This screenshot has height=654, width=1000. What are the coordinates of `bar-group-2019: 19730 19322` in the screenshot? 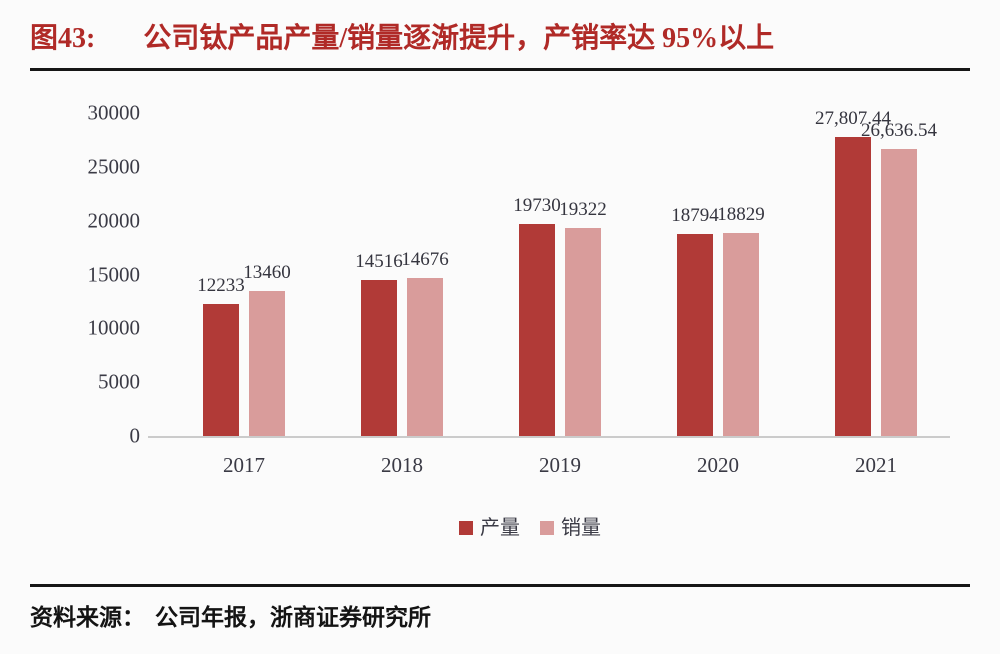 It's located at (560, 274).